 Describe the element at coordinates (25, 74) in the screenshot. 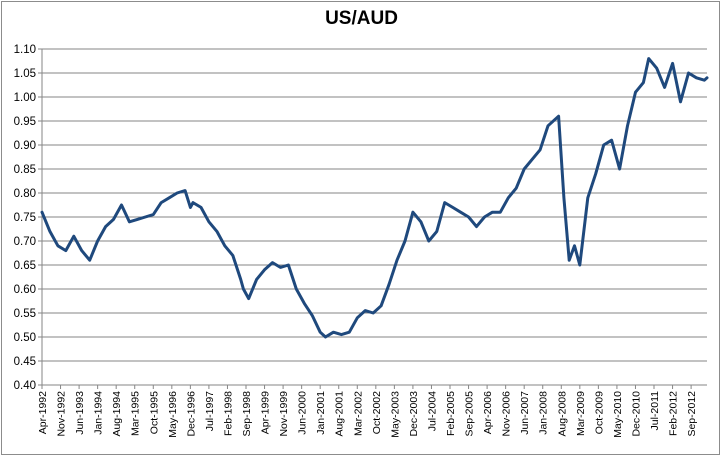

I see `y-tick-label: 1.05` at that location.